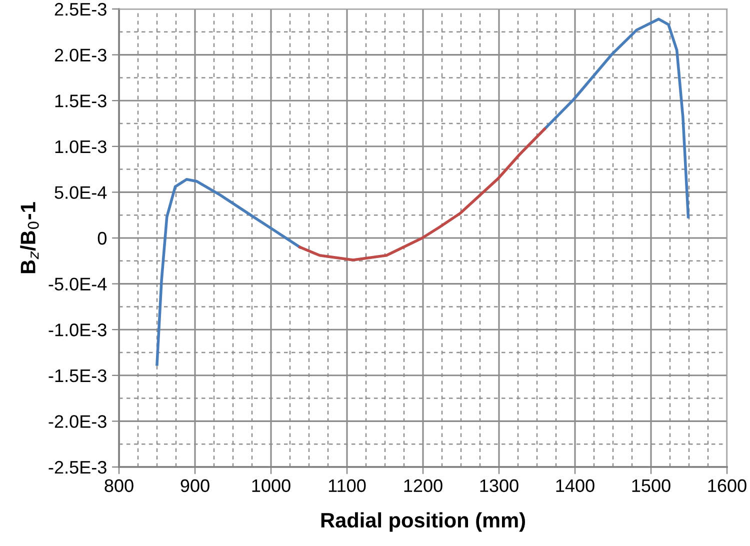 The image size is (750, 546). I want to click on x-axis-title: Radial position (mm), so click(423, 522).